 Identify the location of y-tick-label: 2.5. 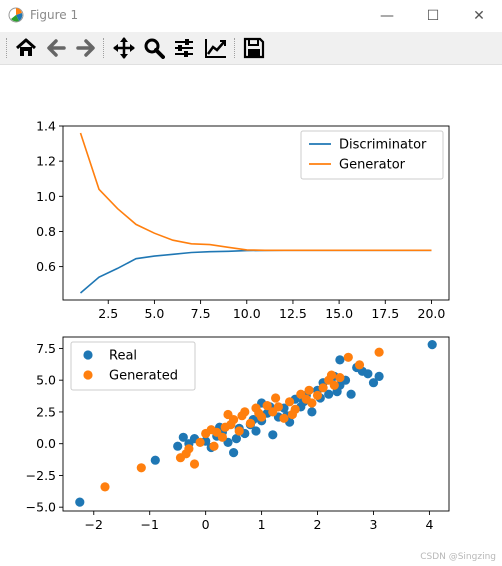
(46, 411).